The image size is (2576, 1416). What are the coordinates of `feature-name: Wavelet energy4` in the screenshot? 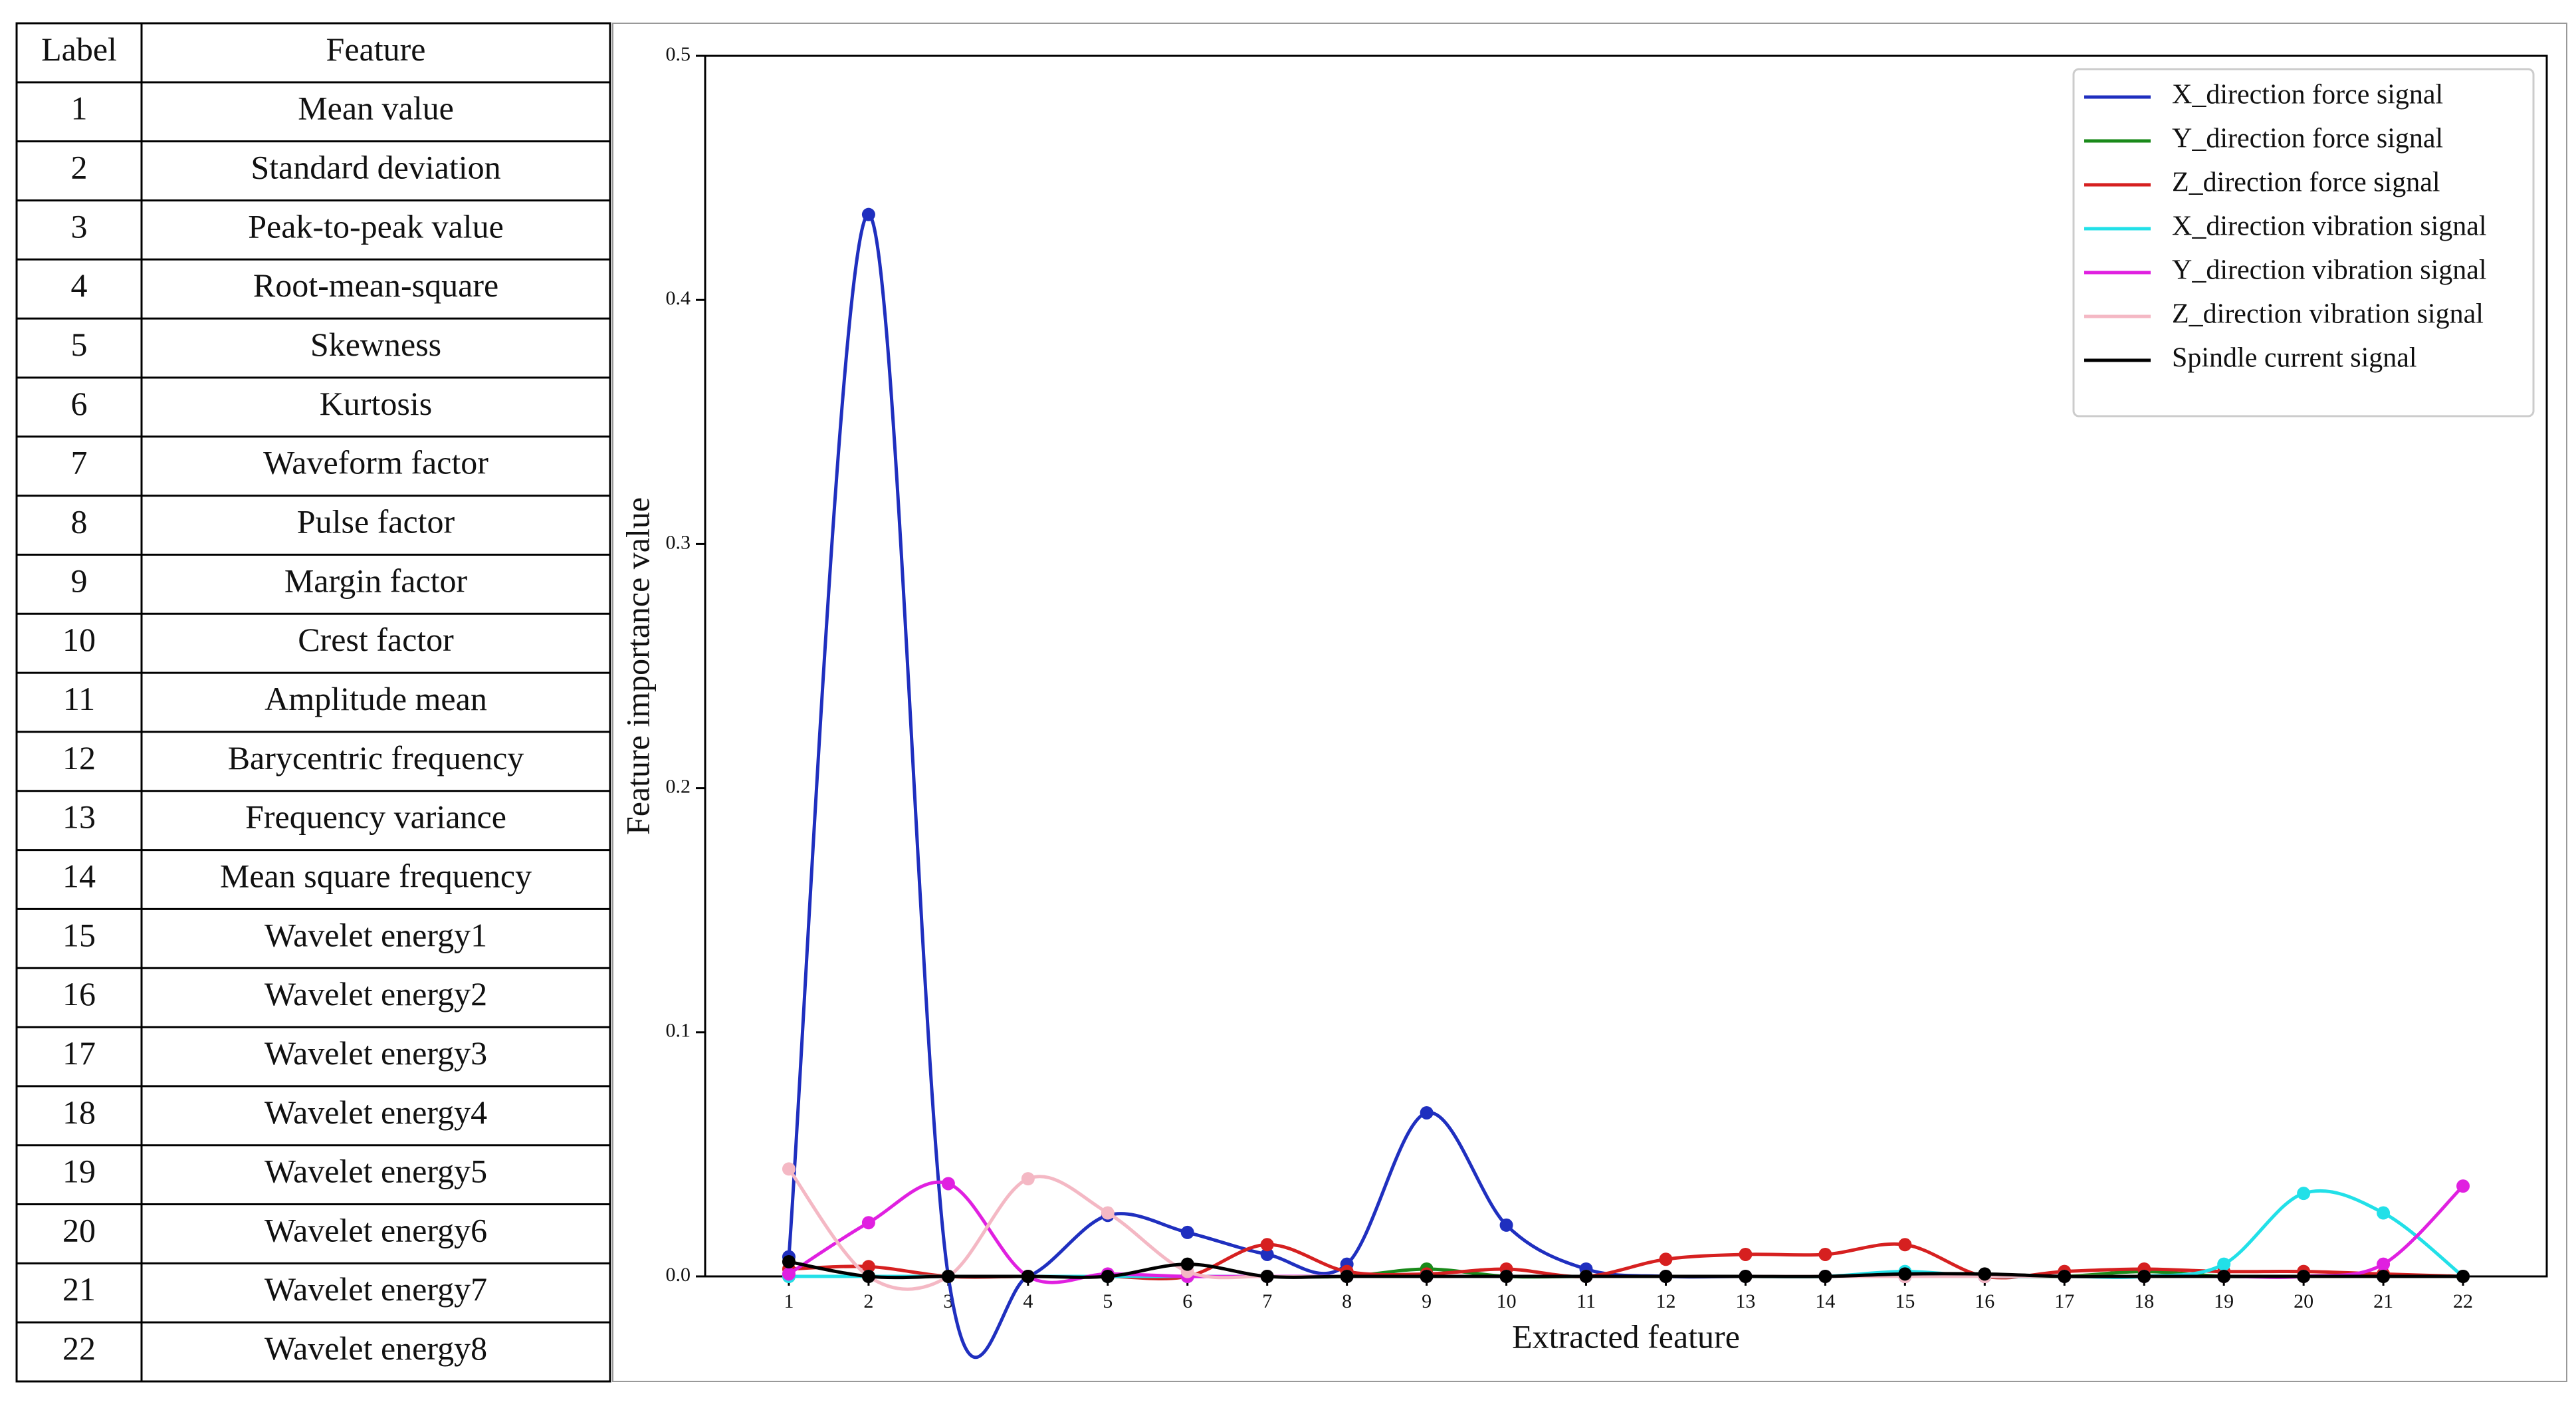 It's located at (376, 1112).